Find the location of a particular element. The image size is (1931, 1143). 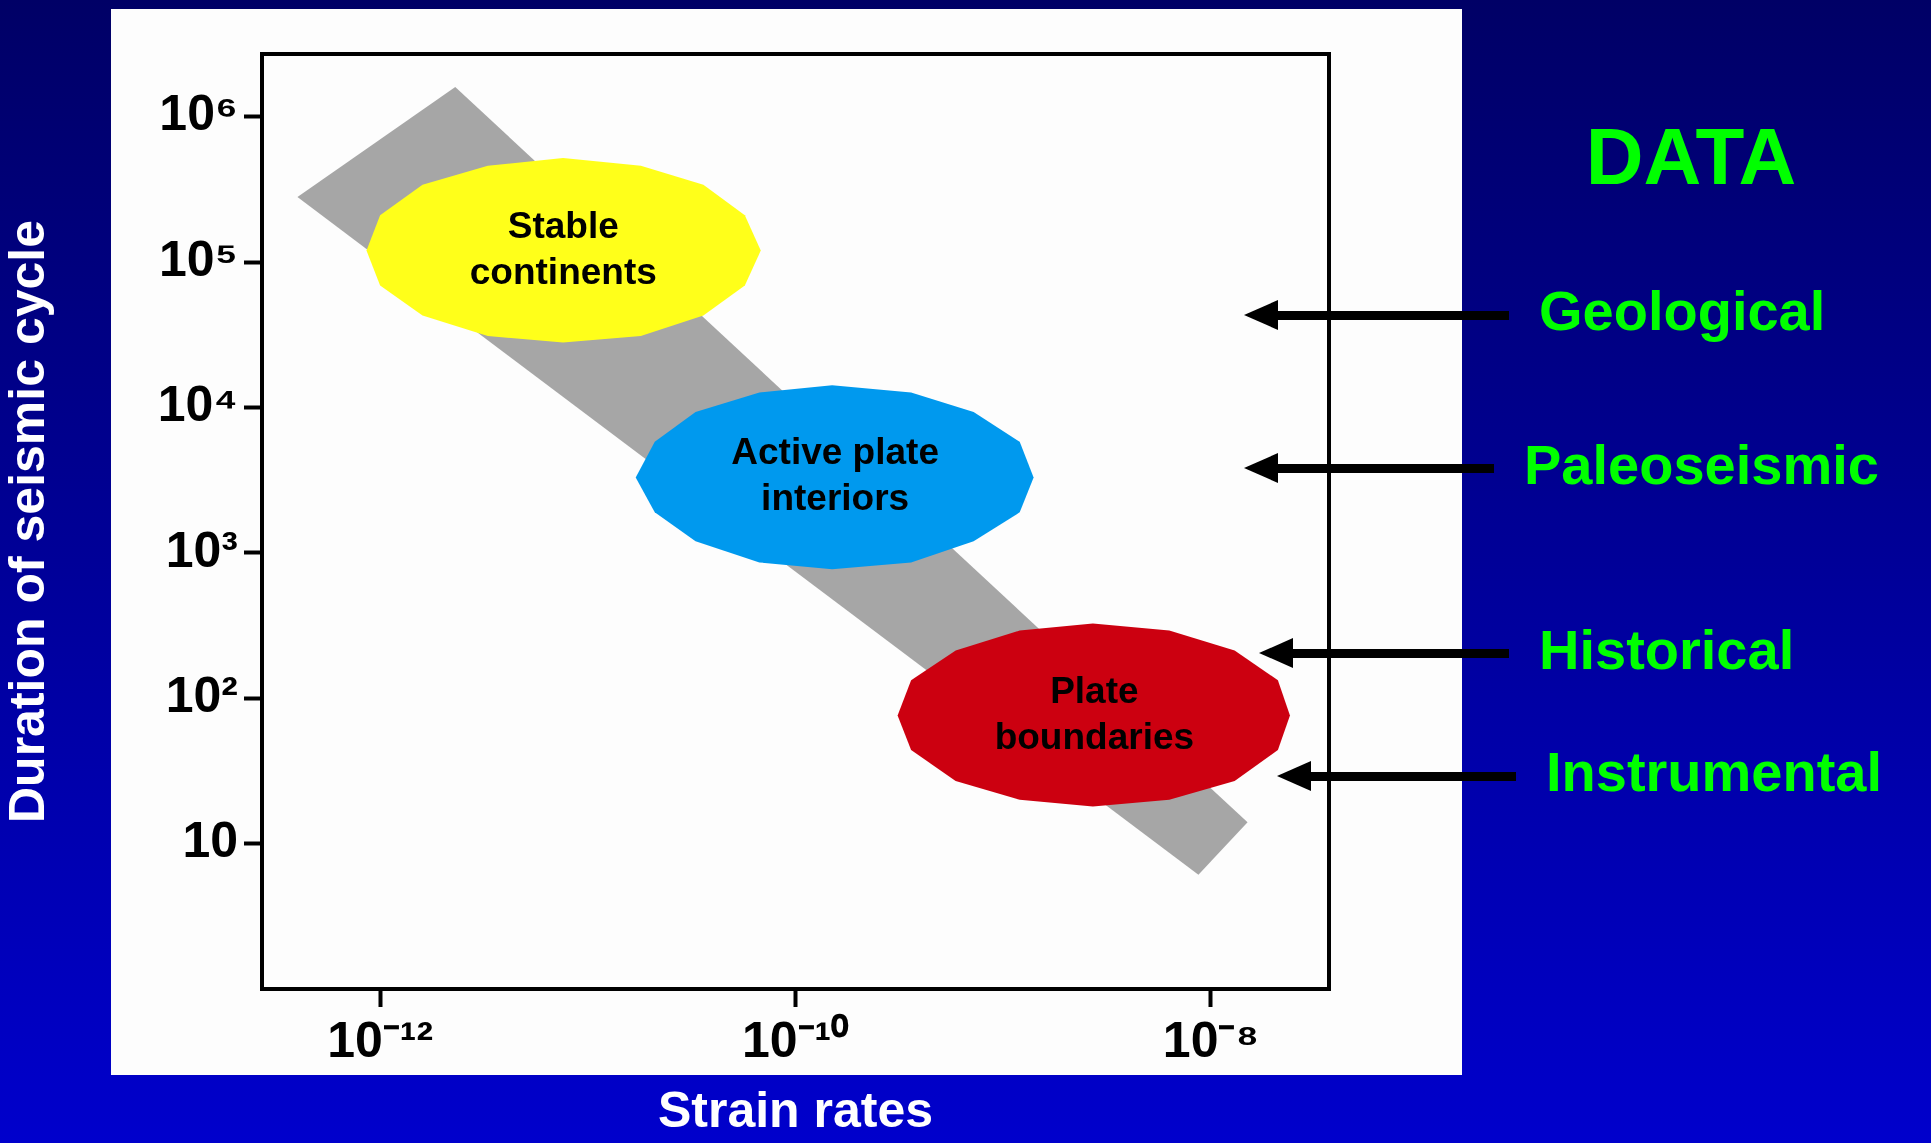

y-tick-label: 10⁵ is located at coordinates (198, 258).